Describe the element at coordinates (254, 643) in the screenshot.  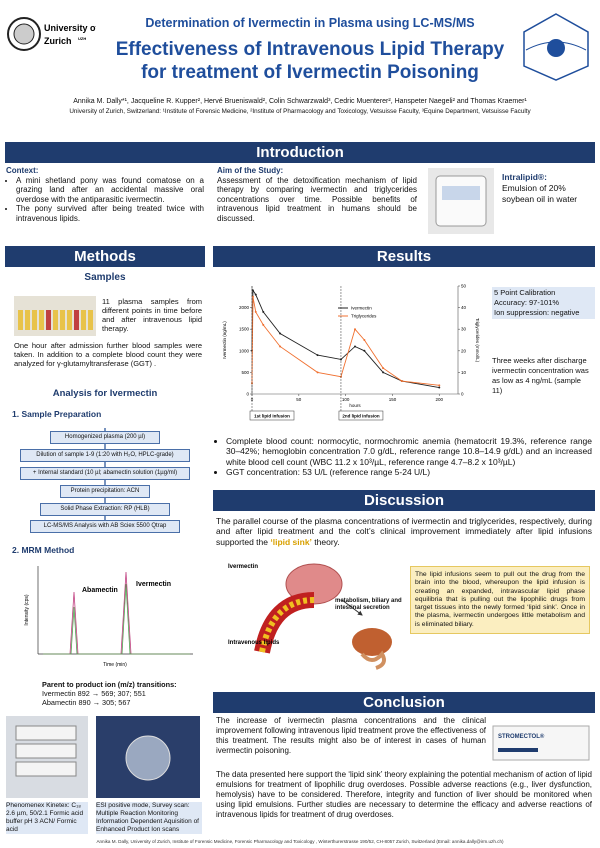
I see `diagram-label: Intravenous lipids` at that location.